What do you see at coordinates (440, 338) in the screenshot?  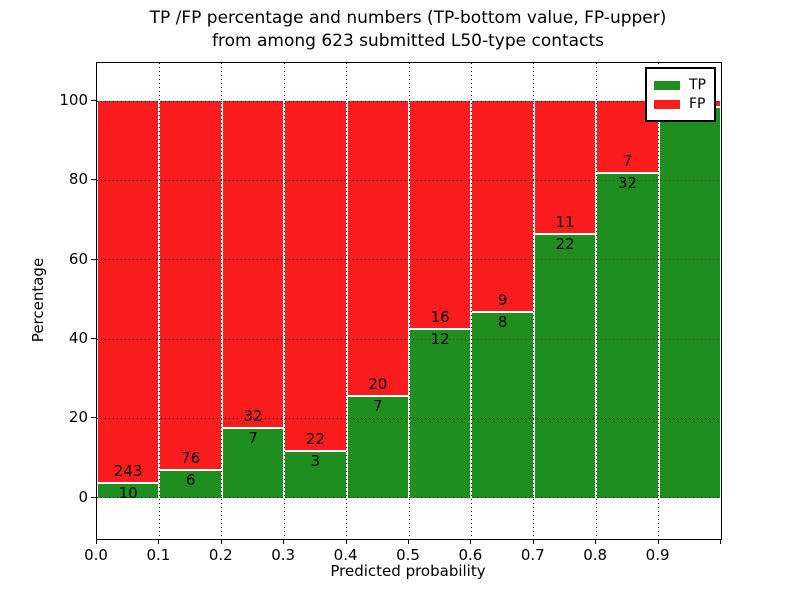 I see `tp-count-label: 12` at bounding box center [440, 338].